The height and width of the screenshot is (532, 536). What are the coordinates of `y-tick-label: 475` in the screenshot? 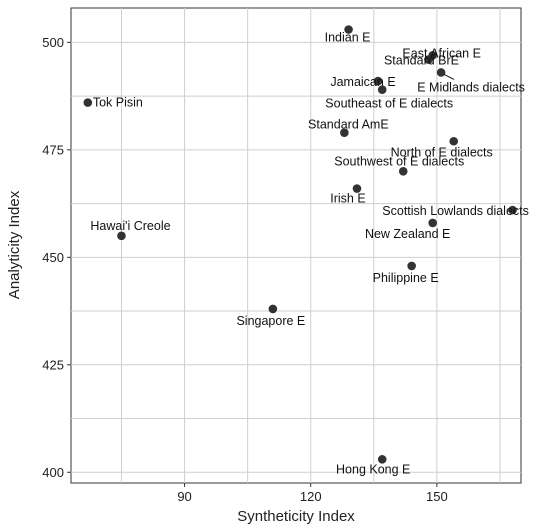 It's located at (53, 149).